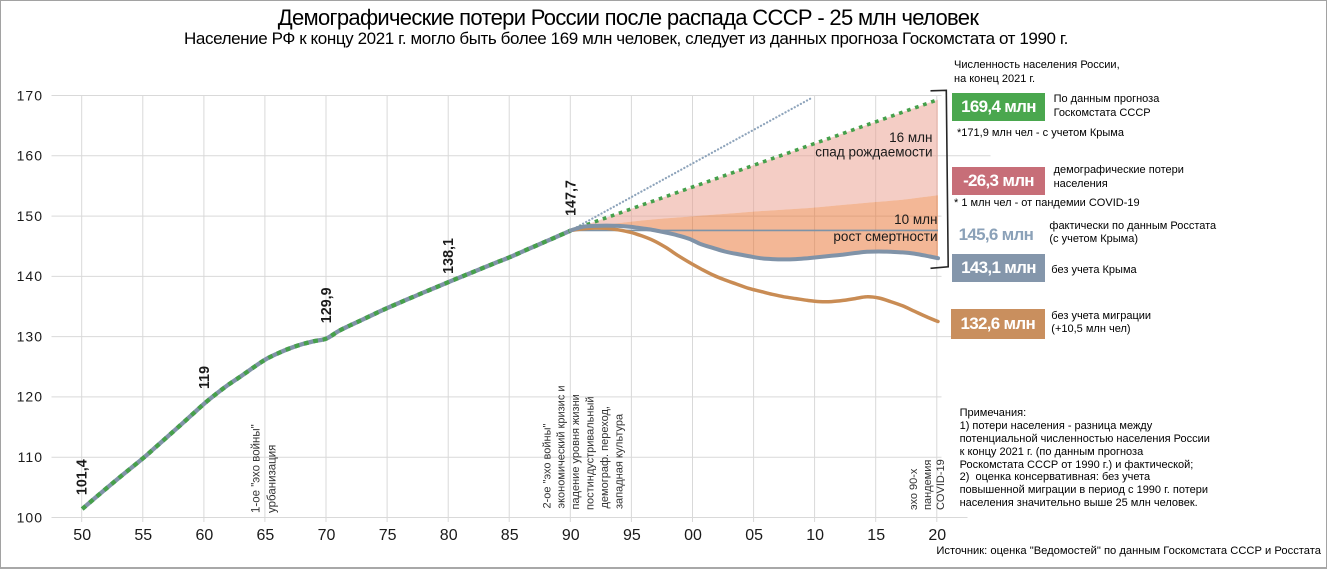 This screenshot has width=1327, height=569. Describe the element at coordinates (510, 535) in the screenshot. I see `svg-text: 85` at that location.